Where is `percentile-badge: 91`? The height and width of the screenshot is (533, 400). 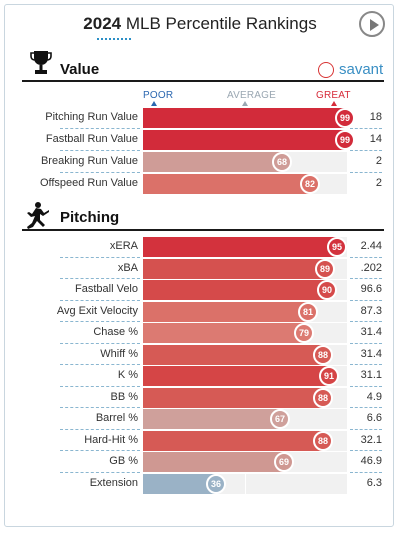 percentile-badge: 91 is located at coordinates (329, 376).